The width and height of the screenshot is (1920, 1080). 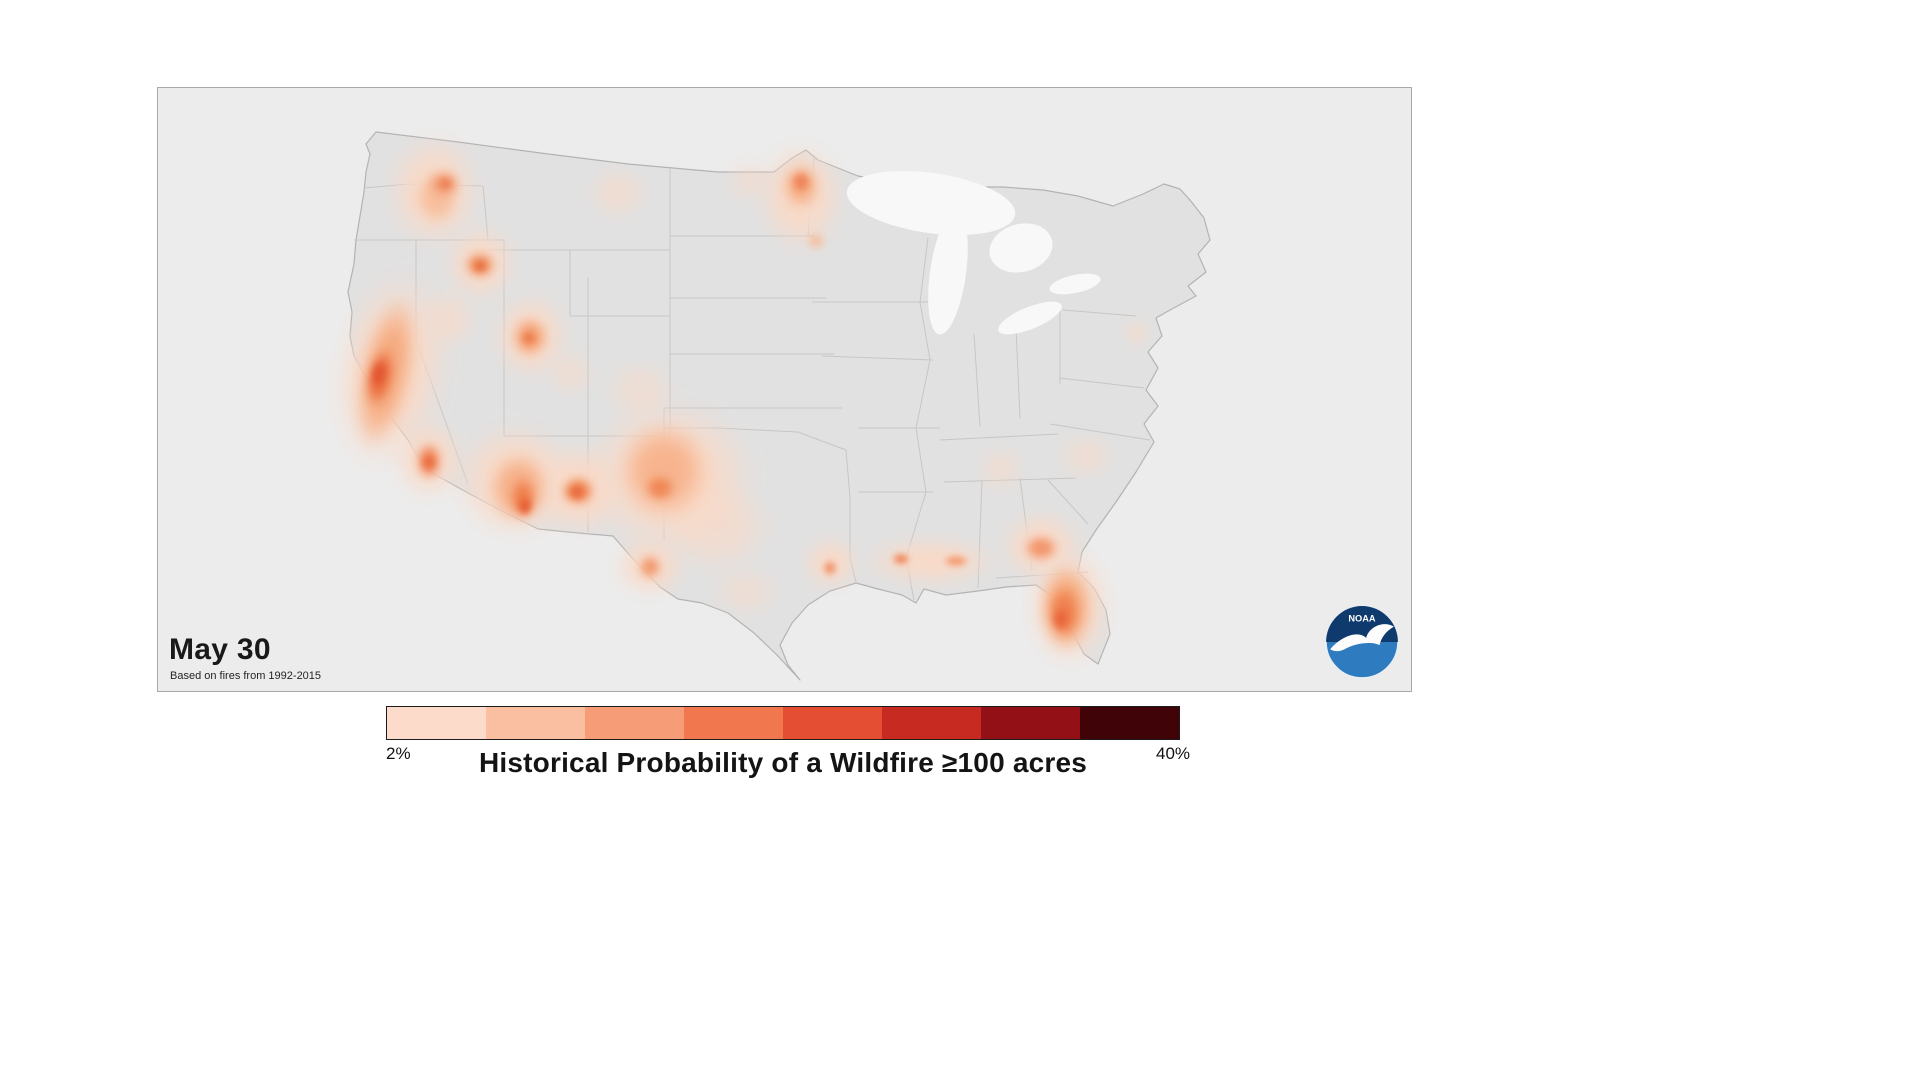 What do you see at coordinates (1075, 284) in the screenshot?
I see `lake-ontario` at bounding box center [1075, 284].